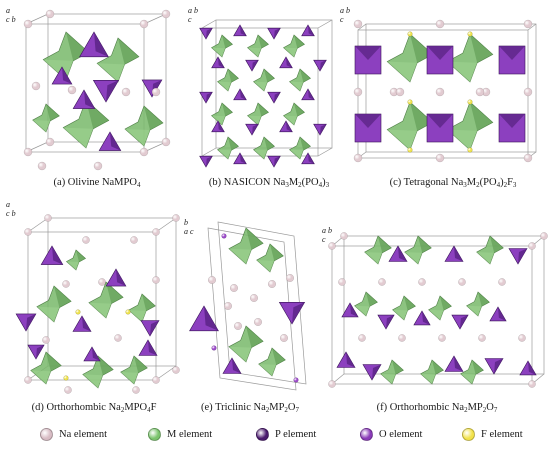 Image resolution: width=554 pixels, height=454 pixels. What do you see at coordinates (154, 434) in the screenshot?
I see `m-swatch-icon` at bounding box center [154, 434].